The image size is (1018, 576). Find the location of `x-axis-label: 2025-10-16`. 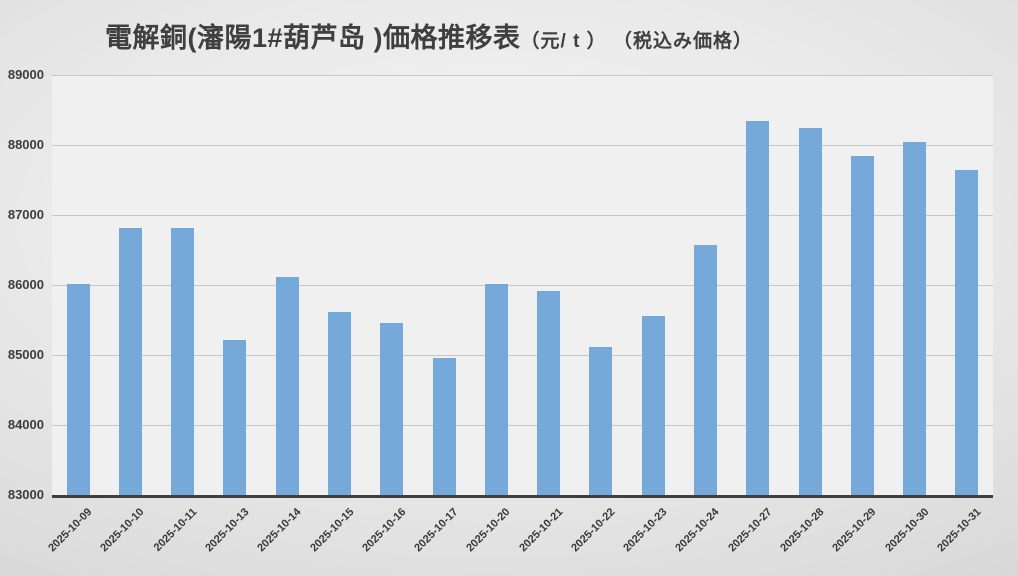

x-axis-label: 2025-10-16 is located at coordinates (384, 530).